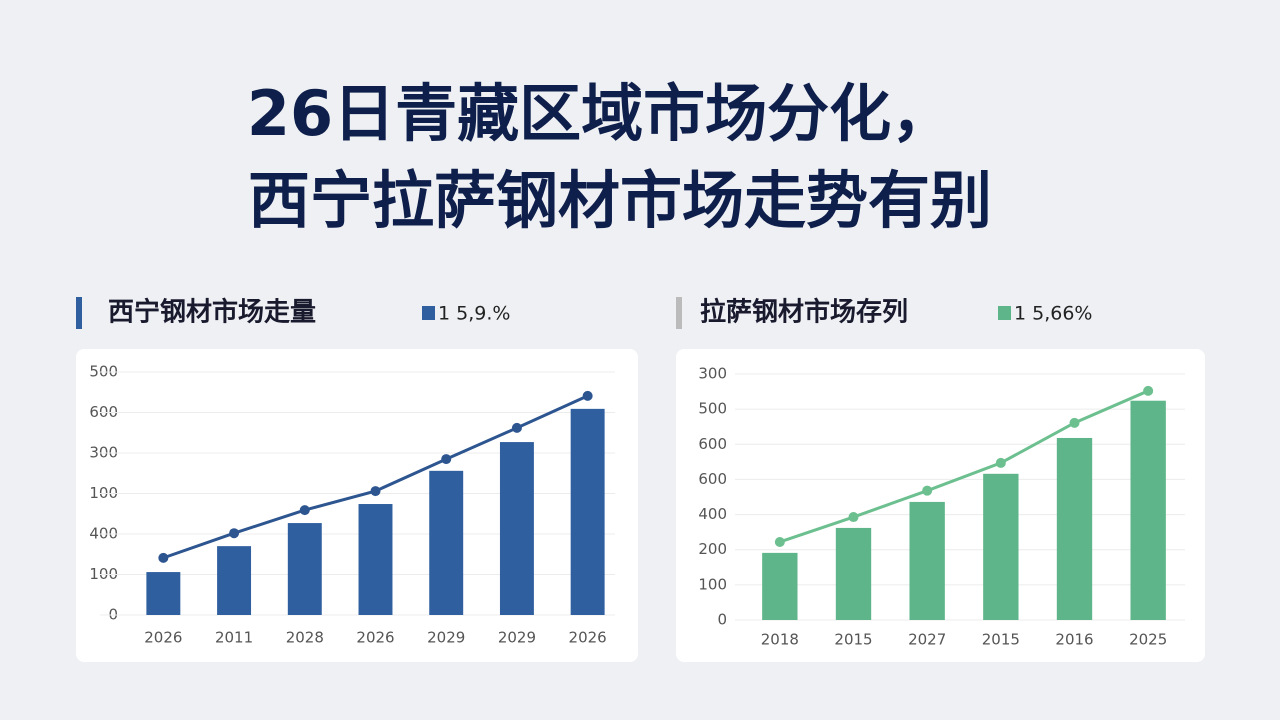 Image resolution: width=1280 pixels, height=720 pixels. Describe the element at coordinates (712, 514) in the screenshot. I see `y-tick-label: 400` at that location.